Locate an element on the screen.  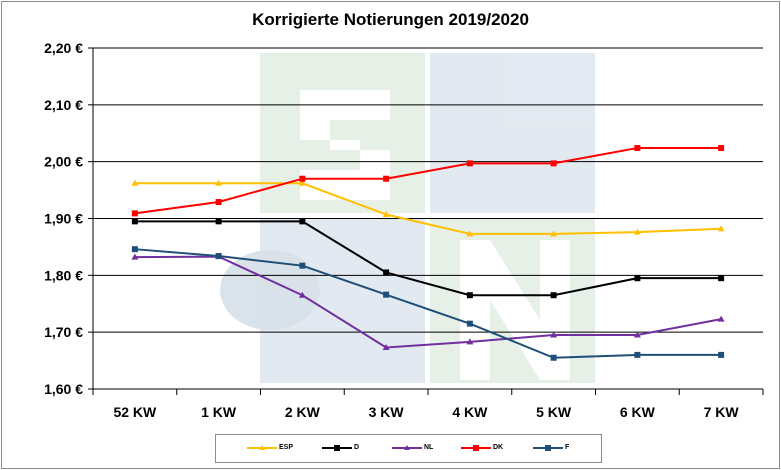
x-tick-label: 1 KW is located at coordinates (219, 412).